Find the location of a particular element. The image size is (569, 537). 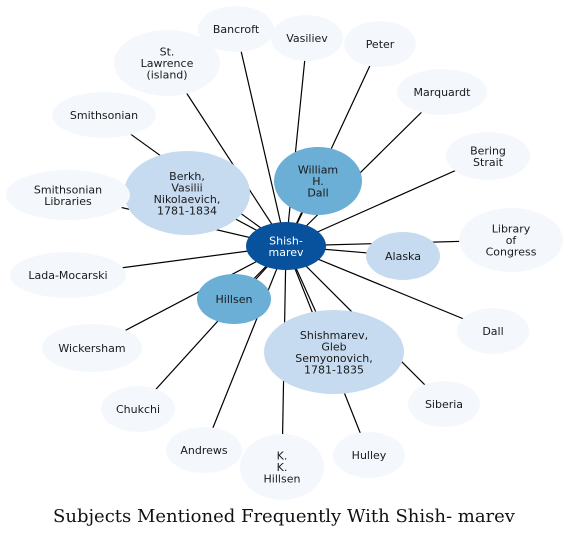

node-shape-chukchi is located at coordinates (138, 409).